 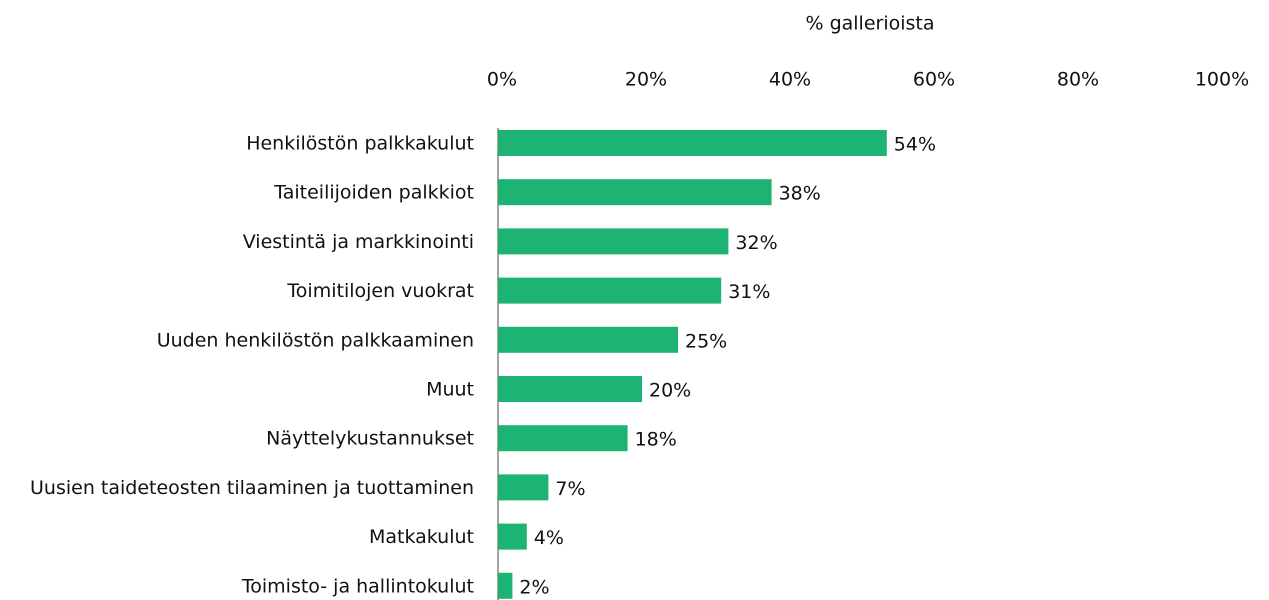 I want to click on data-label: 4%, so click(x=549, y=538).